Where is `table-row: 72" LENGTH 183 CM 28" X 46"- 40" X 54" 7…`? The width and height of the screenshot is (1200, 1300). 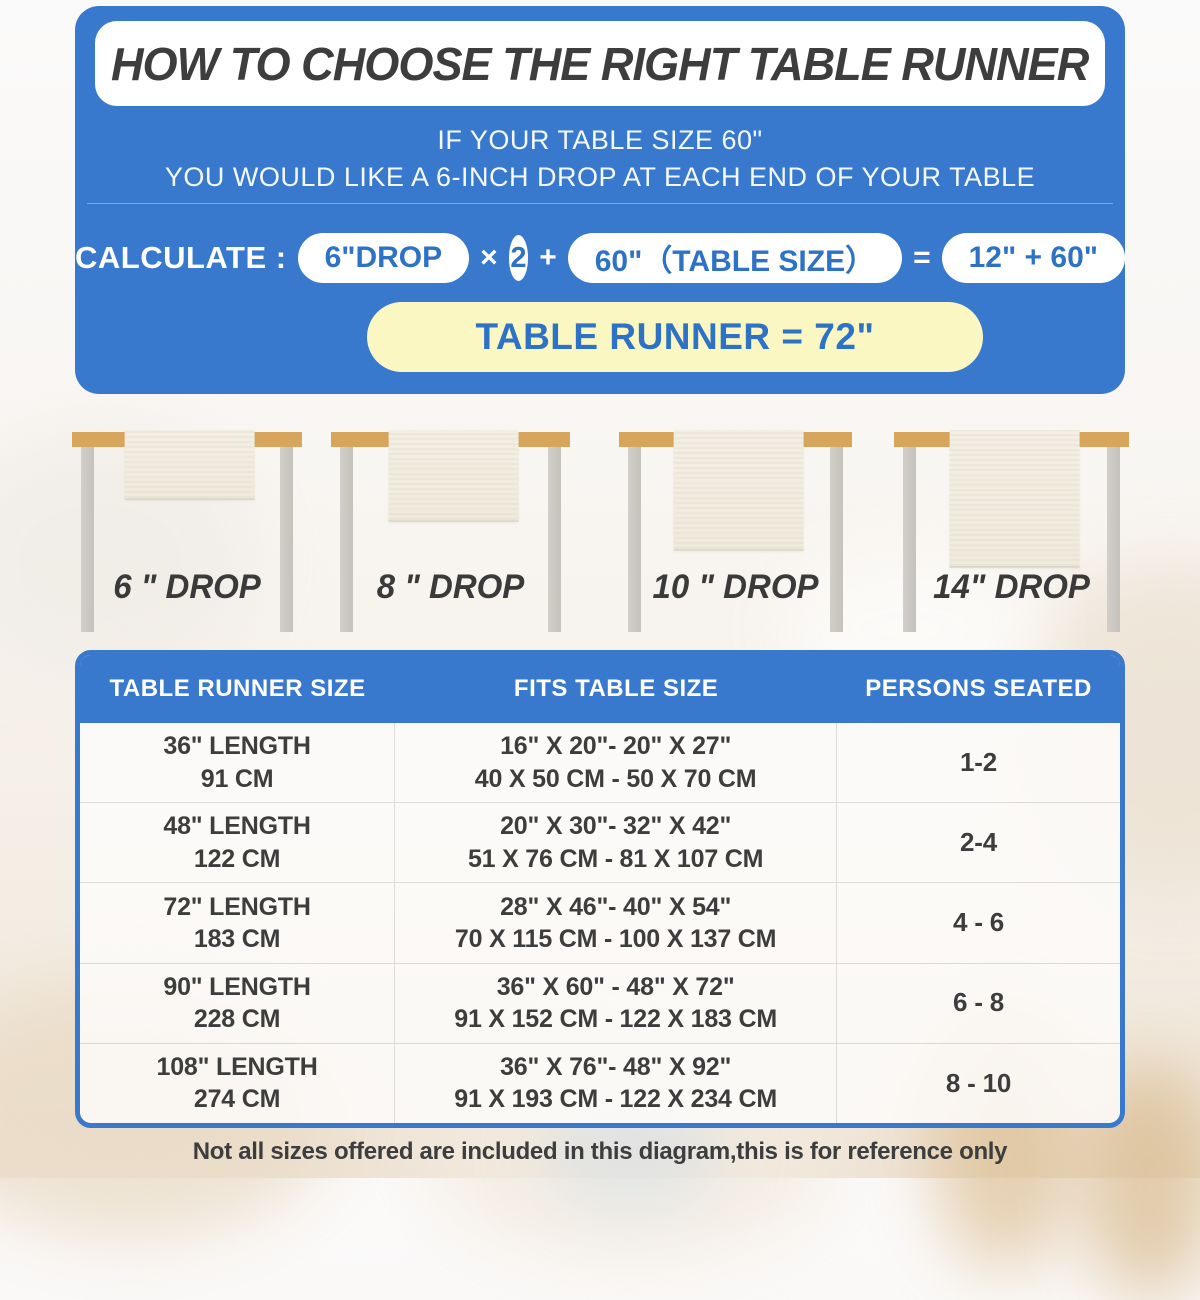
table-row: 72" LENGTH 183 CM 28" X 46"- 40" X 54" 7… is located at coordinates (600, 922).